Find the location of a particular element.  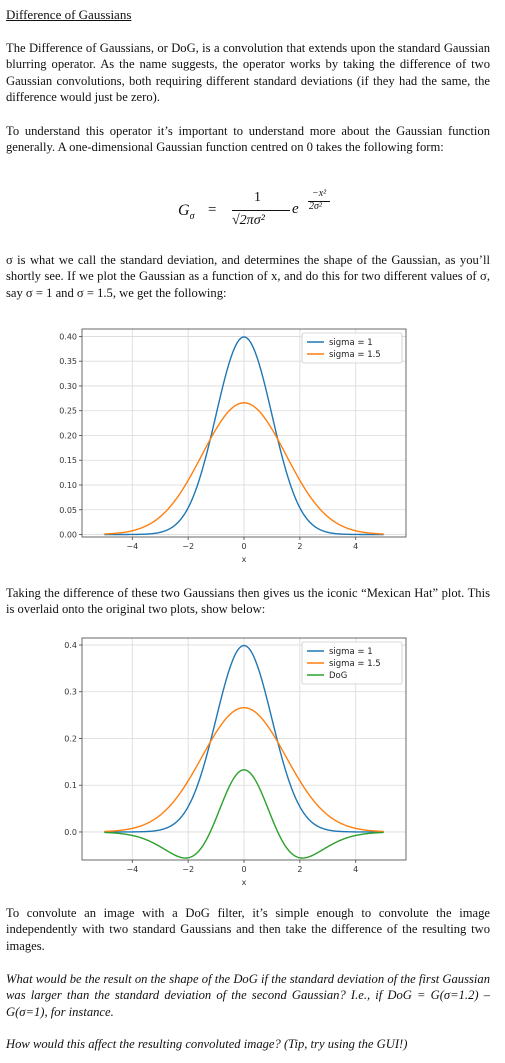

chart-legend: sigma = 1 sigma = 1.5 DoG is located at coordinates (352, 663).